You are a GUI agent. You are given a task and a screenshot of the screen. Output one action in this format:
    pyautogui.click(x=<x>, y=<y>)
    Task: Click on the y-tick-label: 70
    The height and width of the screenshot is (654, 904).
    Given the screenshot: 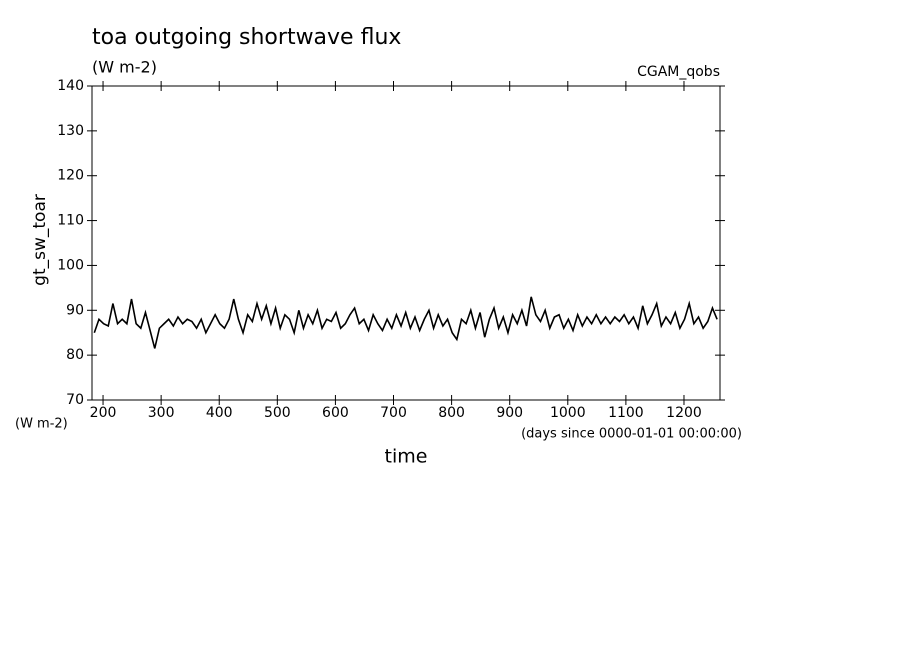 What is the action you would take?
    pyautogui.click(x=75, y=400)
    